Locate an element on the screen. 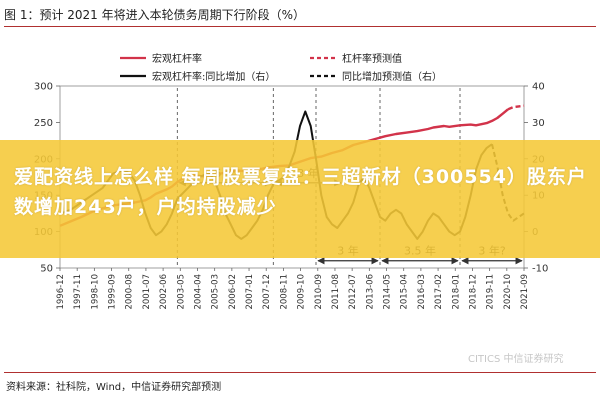  legend-label: 宏观杠杆率:同比增加（右） is located at coordinates (213, 76).